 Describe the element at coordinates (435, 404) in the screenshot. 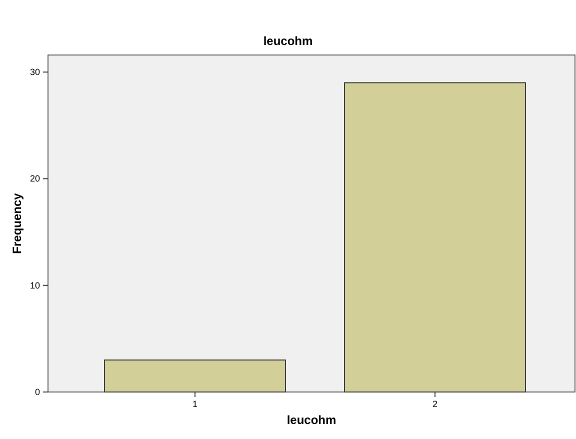

I see `x-tick-label: 2` at that location.